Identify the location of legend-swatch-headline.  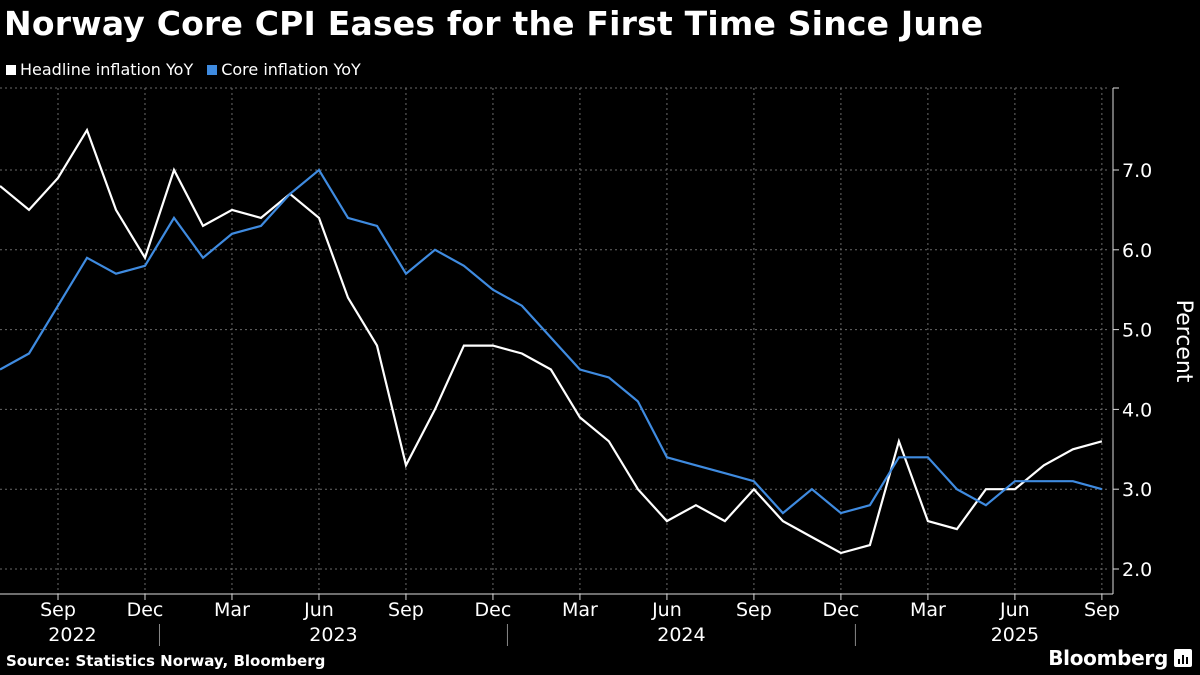
(11, 69).